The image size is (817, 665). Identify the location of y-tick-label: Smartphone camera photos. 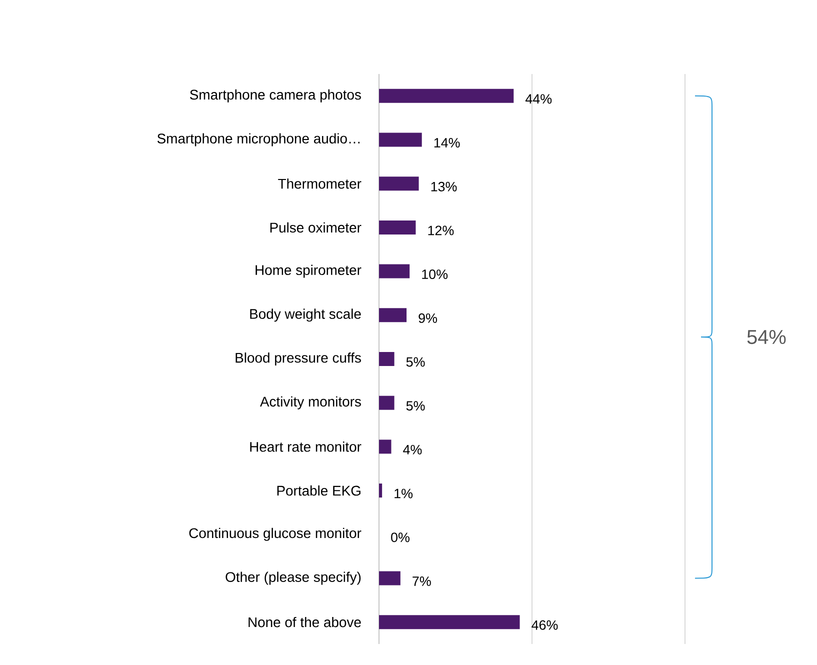
(275, 95).